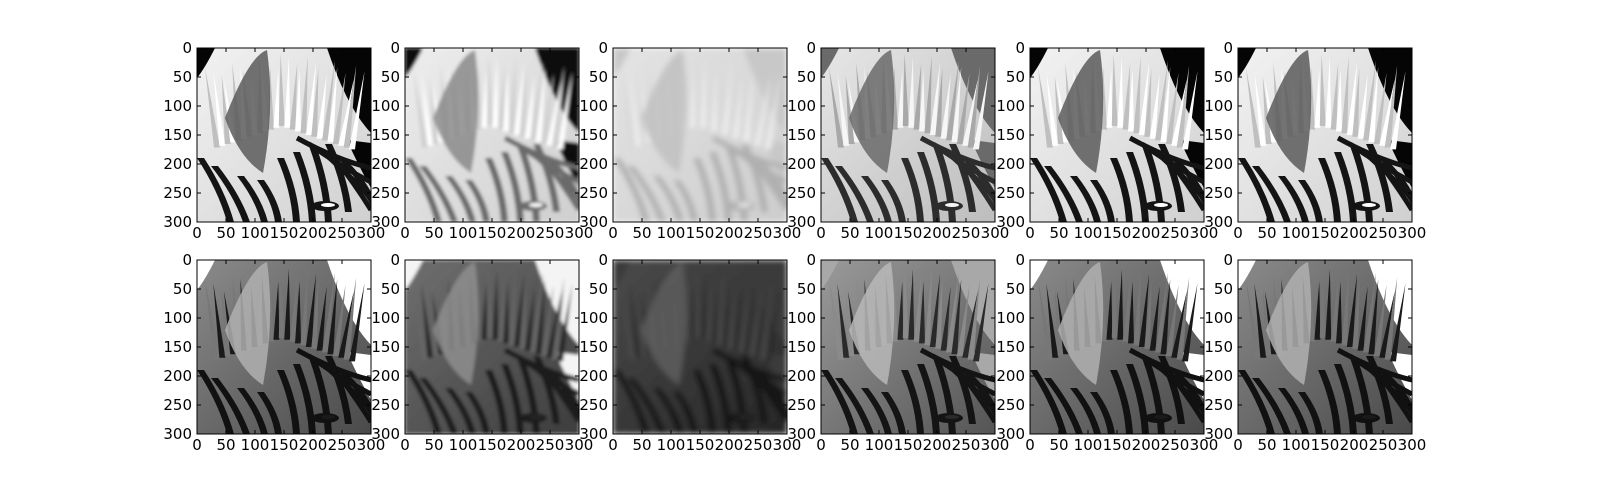 This screenshot has height=499, width=1608. What do you see at coordinates (801, 193) in the screenshot?
I see `y-tick-label: 250` at bounding box center [801, 193].